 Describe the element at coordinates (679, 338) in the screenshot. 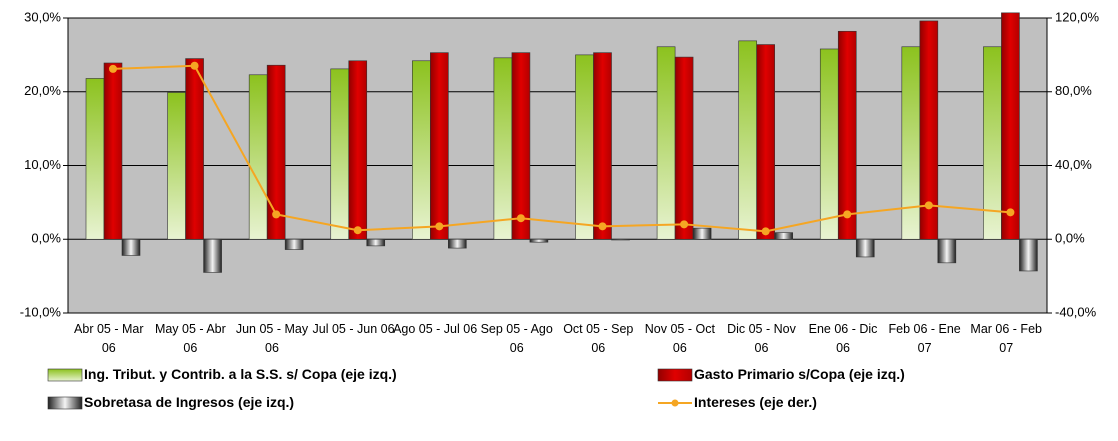

I see `x-tick-label: Nov 05 - Oct 06` at that location.